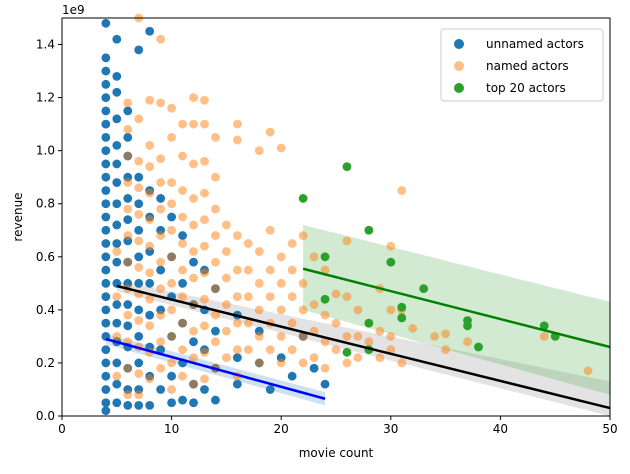 This screenshot has height=474, width=630. Describe the element at coordinates (527, 66) in the screenshot. I see `legend-label-named-actors: named actors` at that location.